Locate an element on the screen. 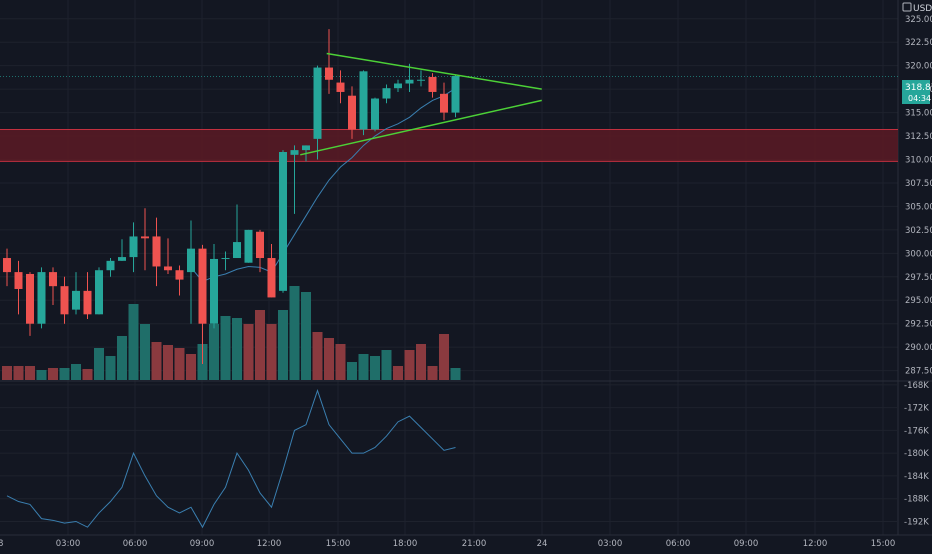  osc-tick-label: -176K is located at coordinates (916, 431).